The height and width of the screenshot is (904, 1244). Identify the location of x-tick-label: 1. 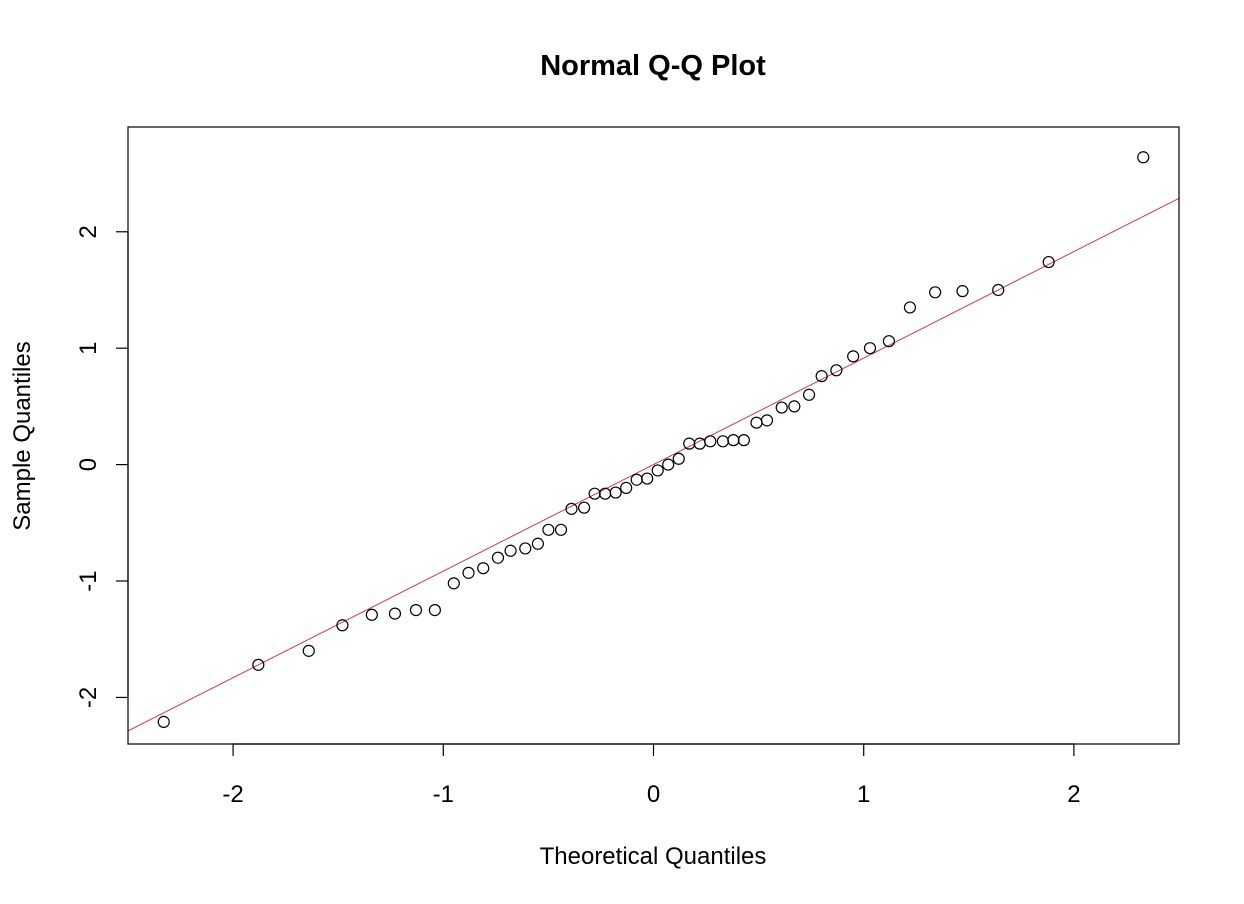
(863, 794).